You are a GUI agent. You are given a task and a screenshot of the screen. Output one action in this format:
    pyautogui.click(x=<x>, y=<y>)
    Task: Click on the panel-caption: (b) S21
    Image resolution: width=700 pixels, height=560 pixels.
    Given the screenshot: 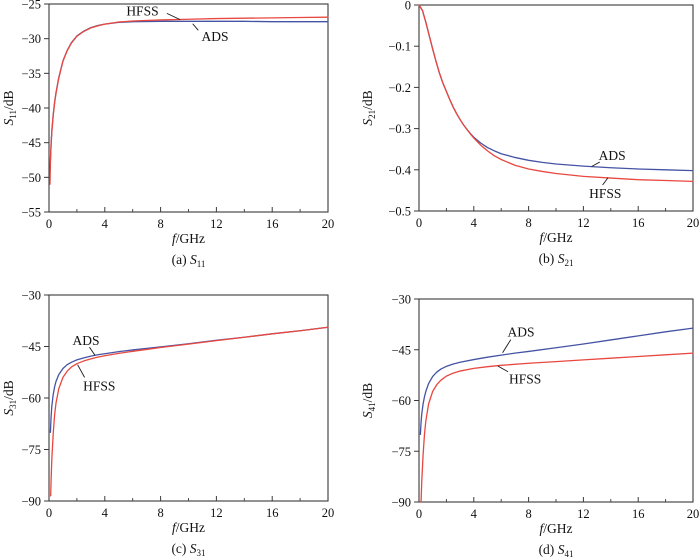 What is the action you would take?
    pyautogui.click(x=556, y=259)
    